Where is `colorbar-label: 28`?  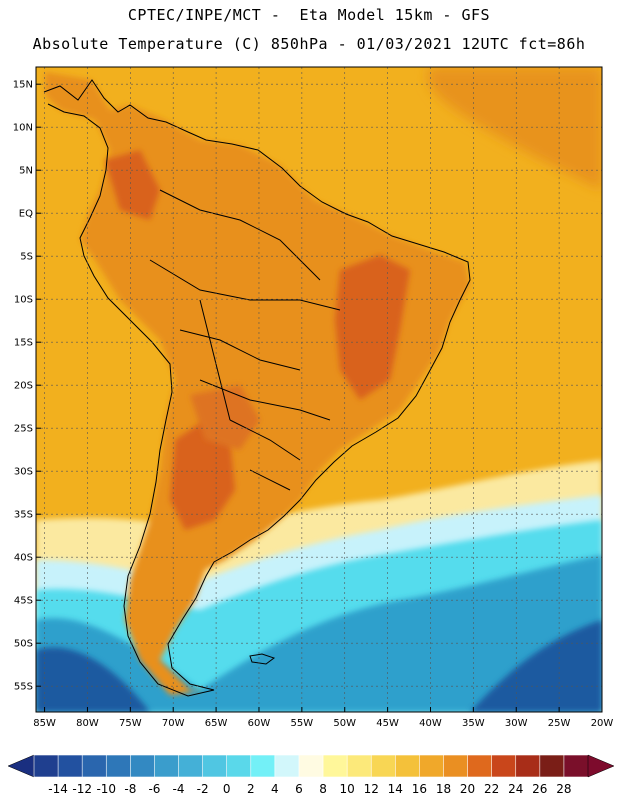 colorbar-label: 28 is located at coordinates (564, 789).